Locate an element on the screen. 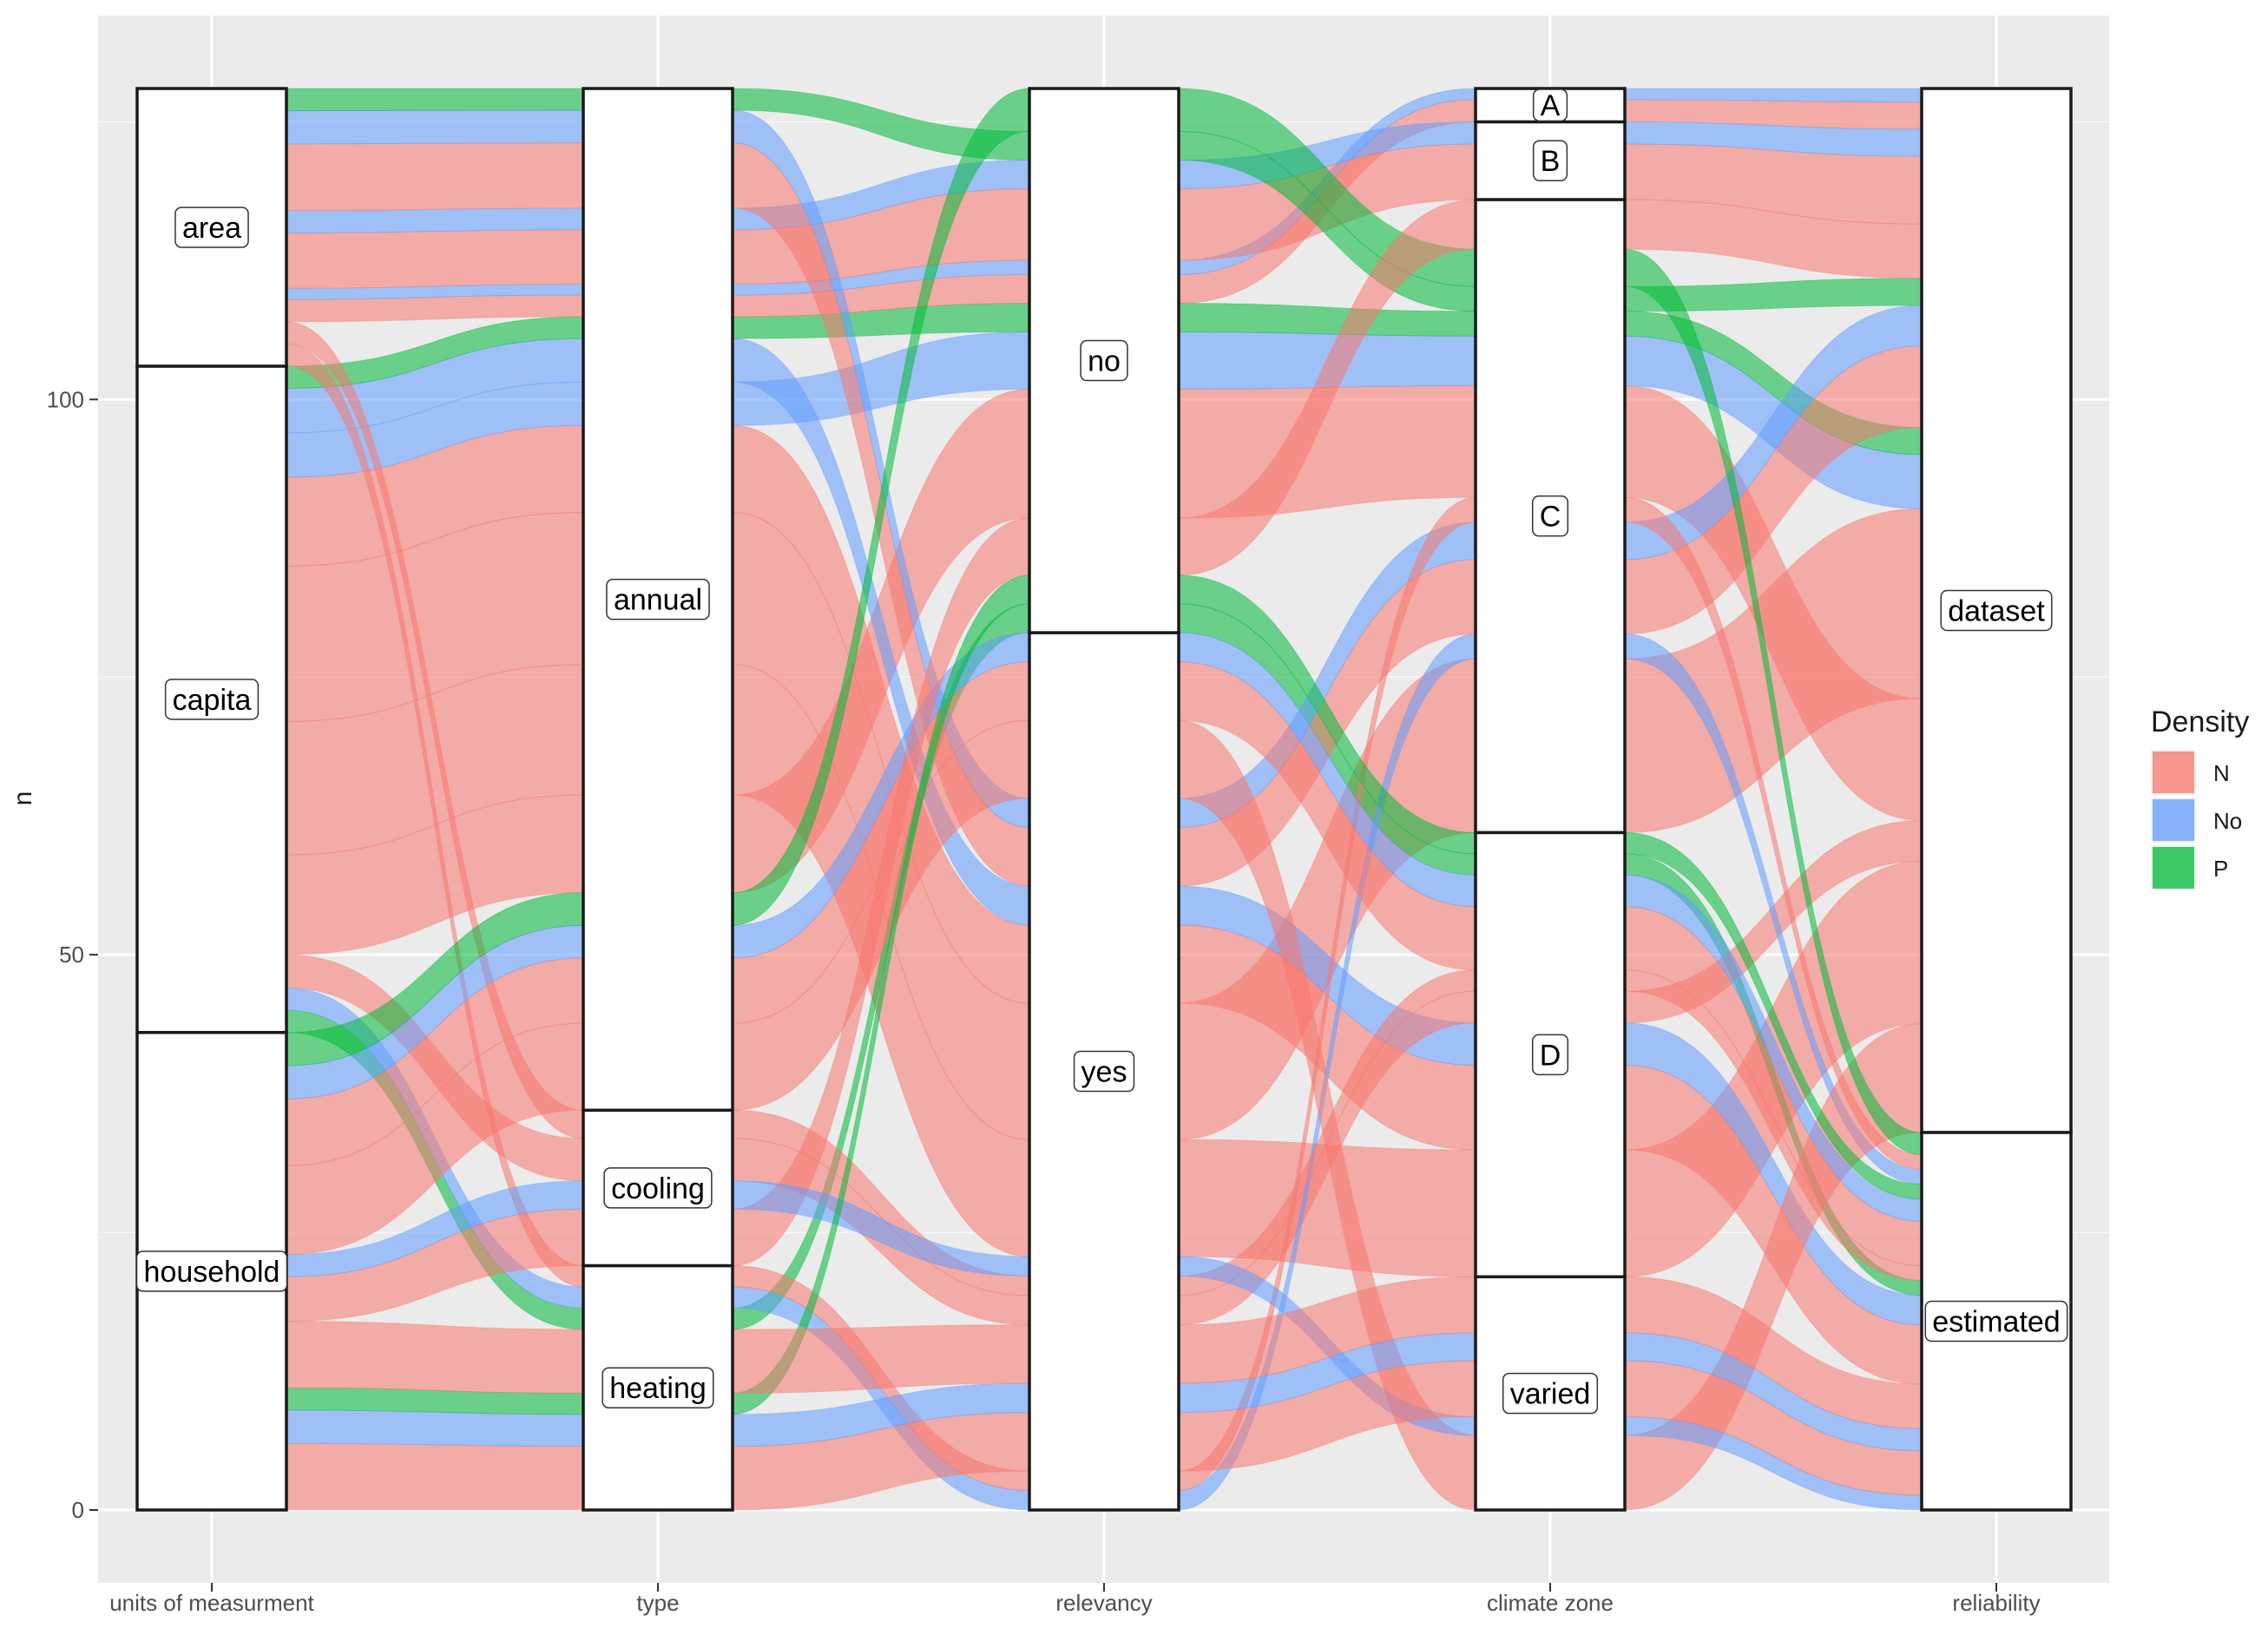 The height and width of the screenshot is (1628, 2268). stratum-label-text: A is located at coordinates (1551, 106).